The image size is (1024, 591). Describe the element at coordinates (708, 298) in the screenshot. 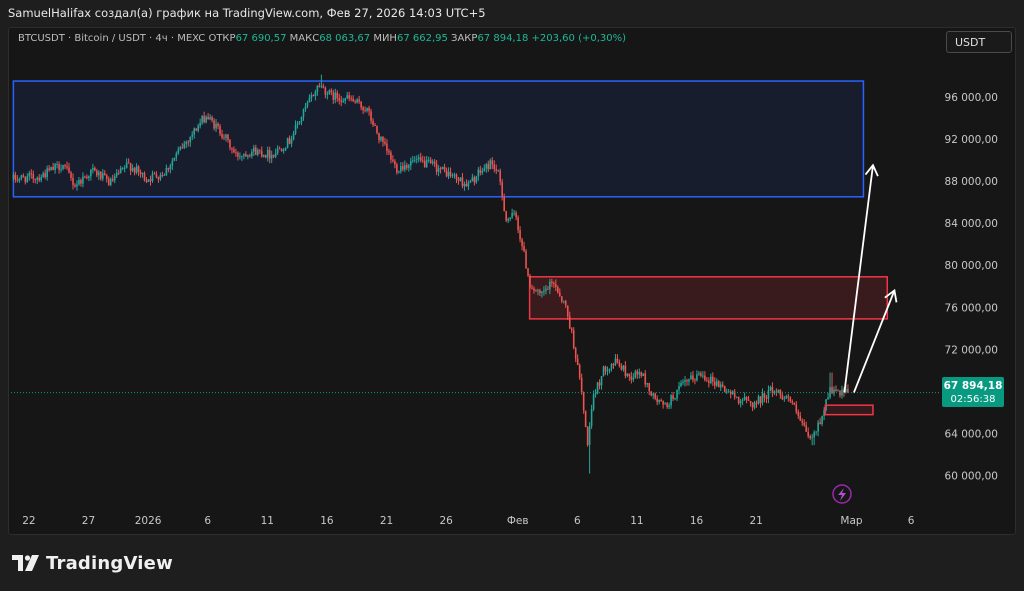

I see `red-zone` at that location.